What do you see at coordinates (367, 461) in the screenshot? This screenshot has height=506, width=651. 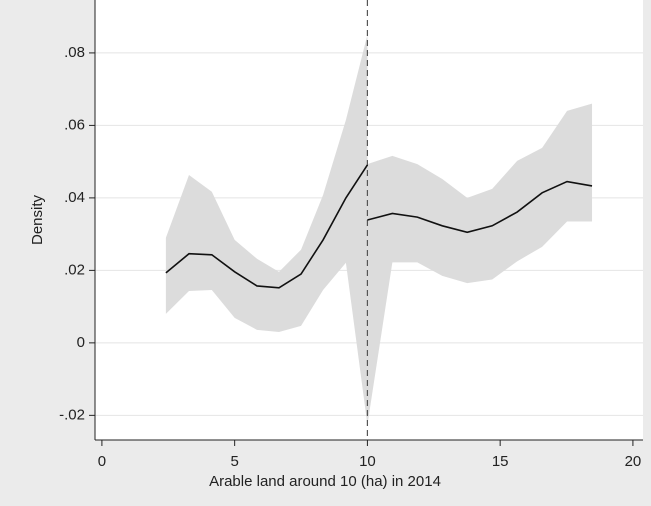 I see `x-tick-label: 10` at bounding box center [367, 461].